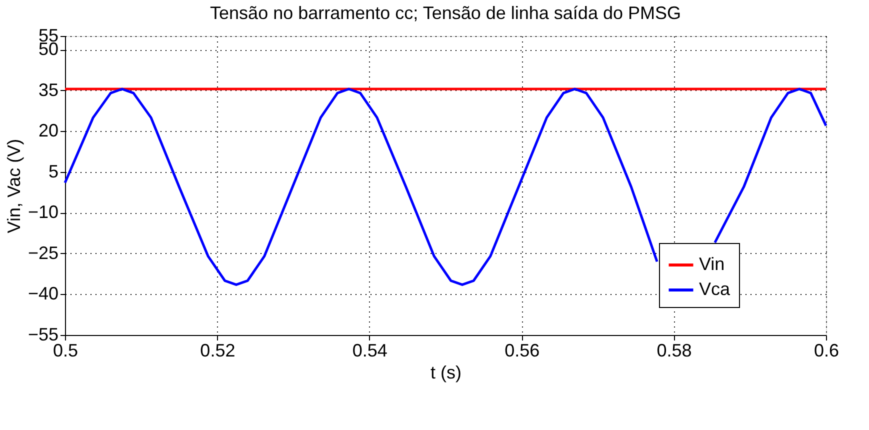 This screenshot has width=869, height=430. What do you see at coordinates (218, 350) in the screenshot?
I see `x-tick-label: 0.52` at bounding box center [218, 350].